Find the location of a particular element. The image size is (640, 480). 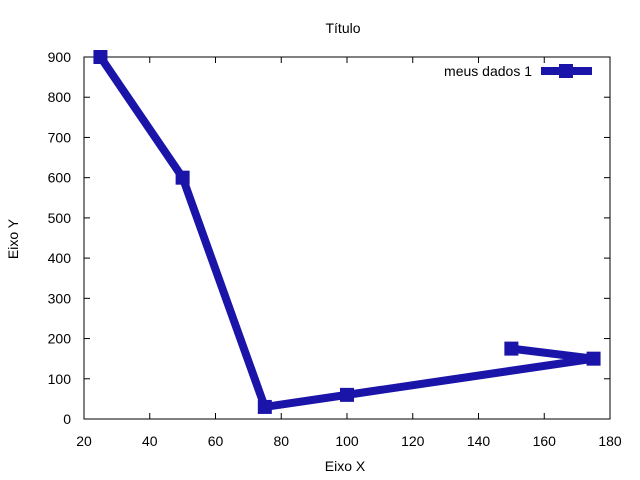

y-tick-label: 100 is located at coordinates (60, 379).